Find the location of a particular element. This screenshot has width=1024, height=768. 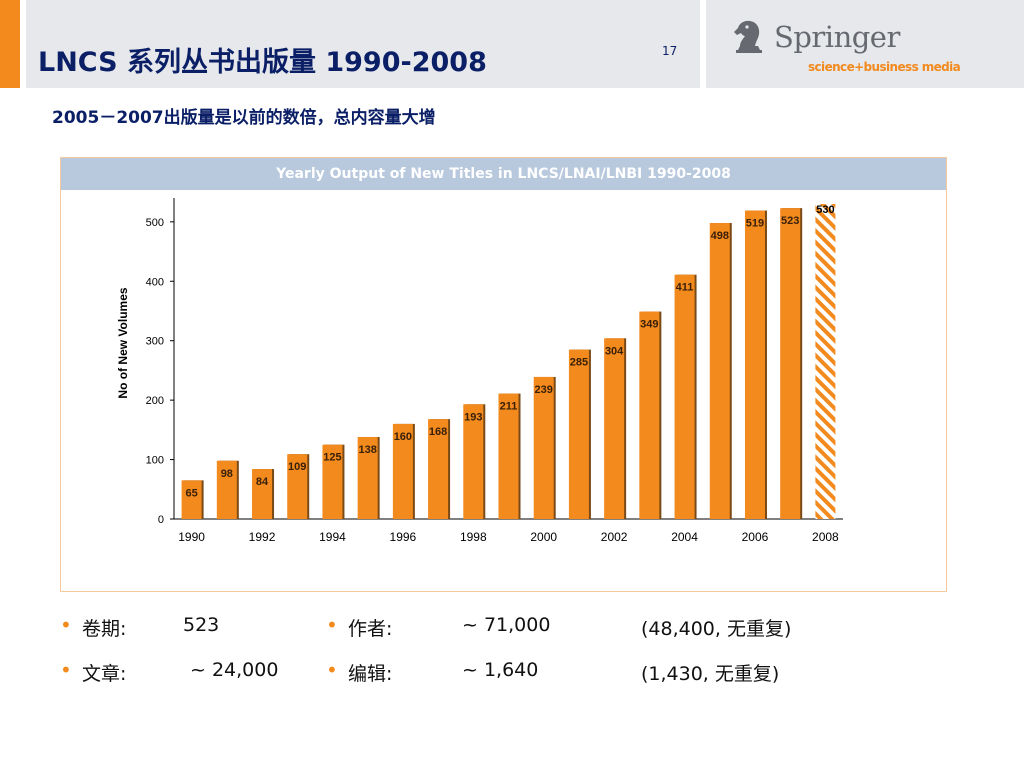

springer-logo: Springer science+business media is located at coordinates (845, 46).